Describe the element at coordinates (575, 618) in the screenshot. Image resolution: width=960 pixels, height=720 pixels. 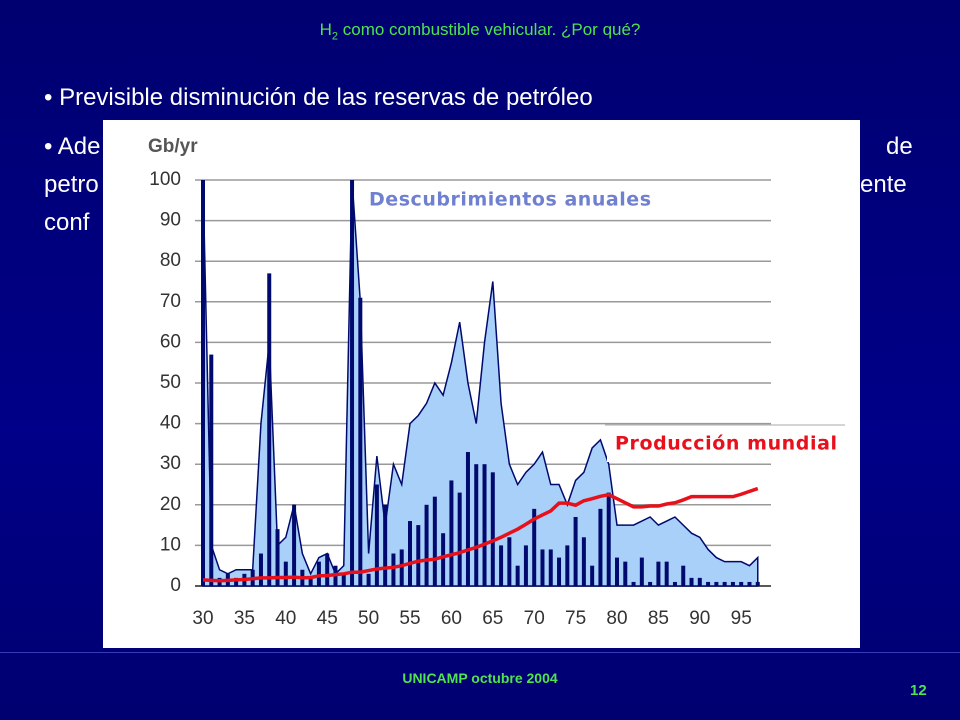
I see `x-tick-label: 75` at that location.